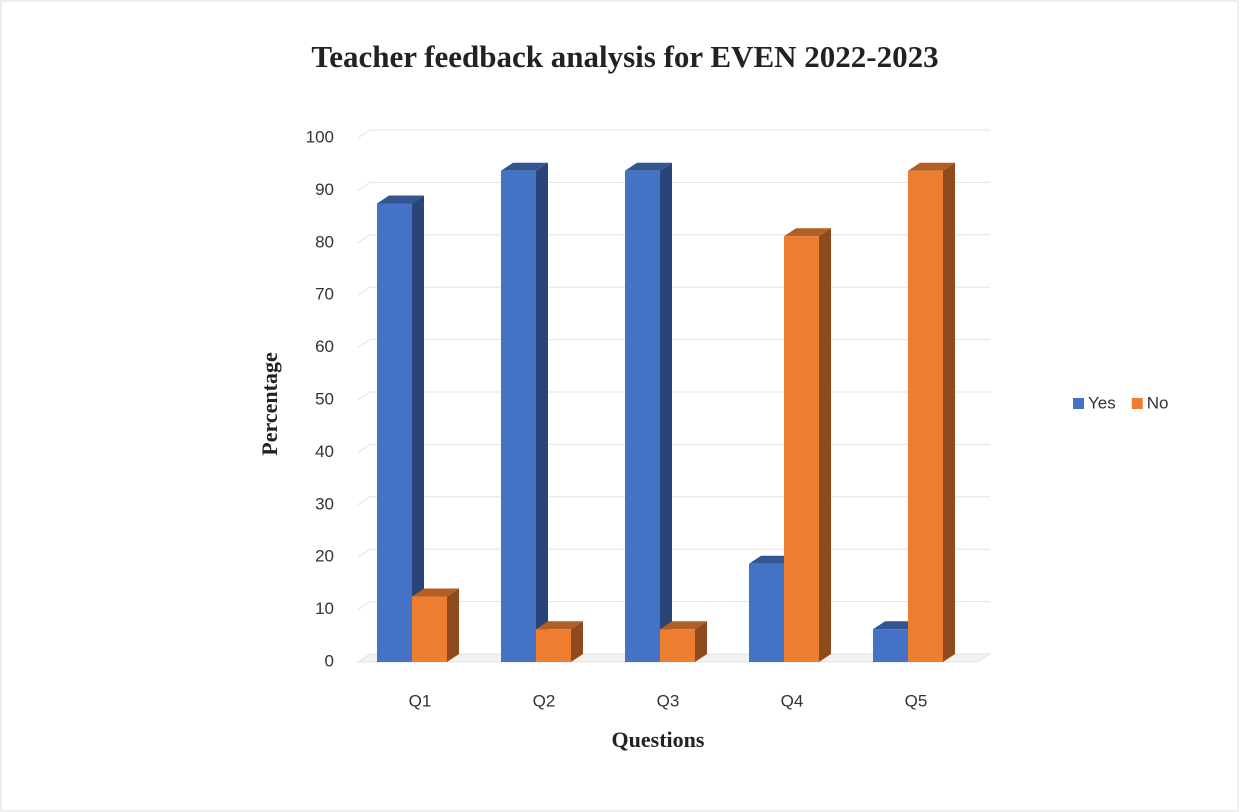 Image resolution: width=1239 pixels, height=812 pixels. What do you see at coordinates (324, 241) in the screenshot?
I see `y-tick-label: 80` at bounding box center [324, 241].